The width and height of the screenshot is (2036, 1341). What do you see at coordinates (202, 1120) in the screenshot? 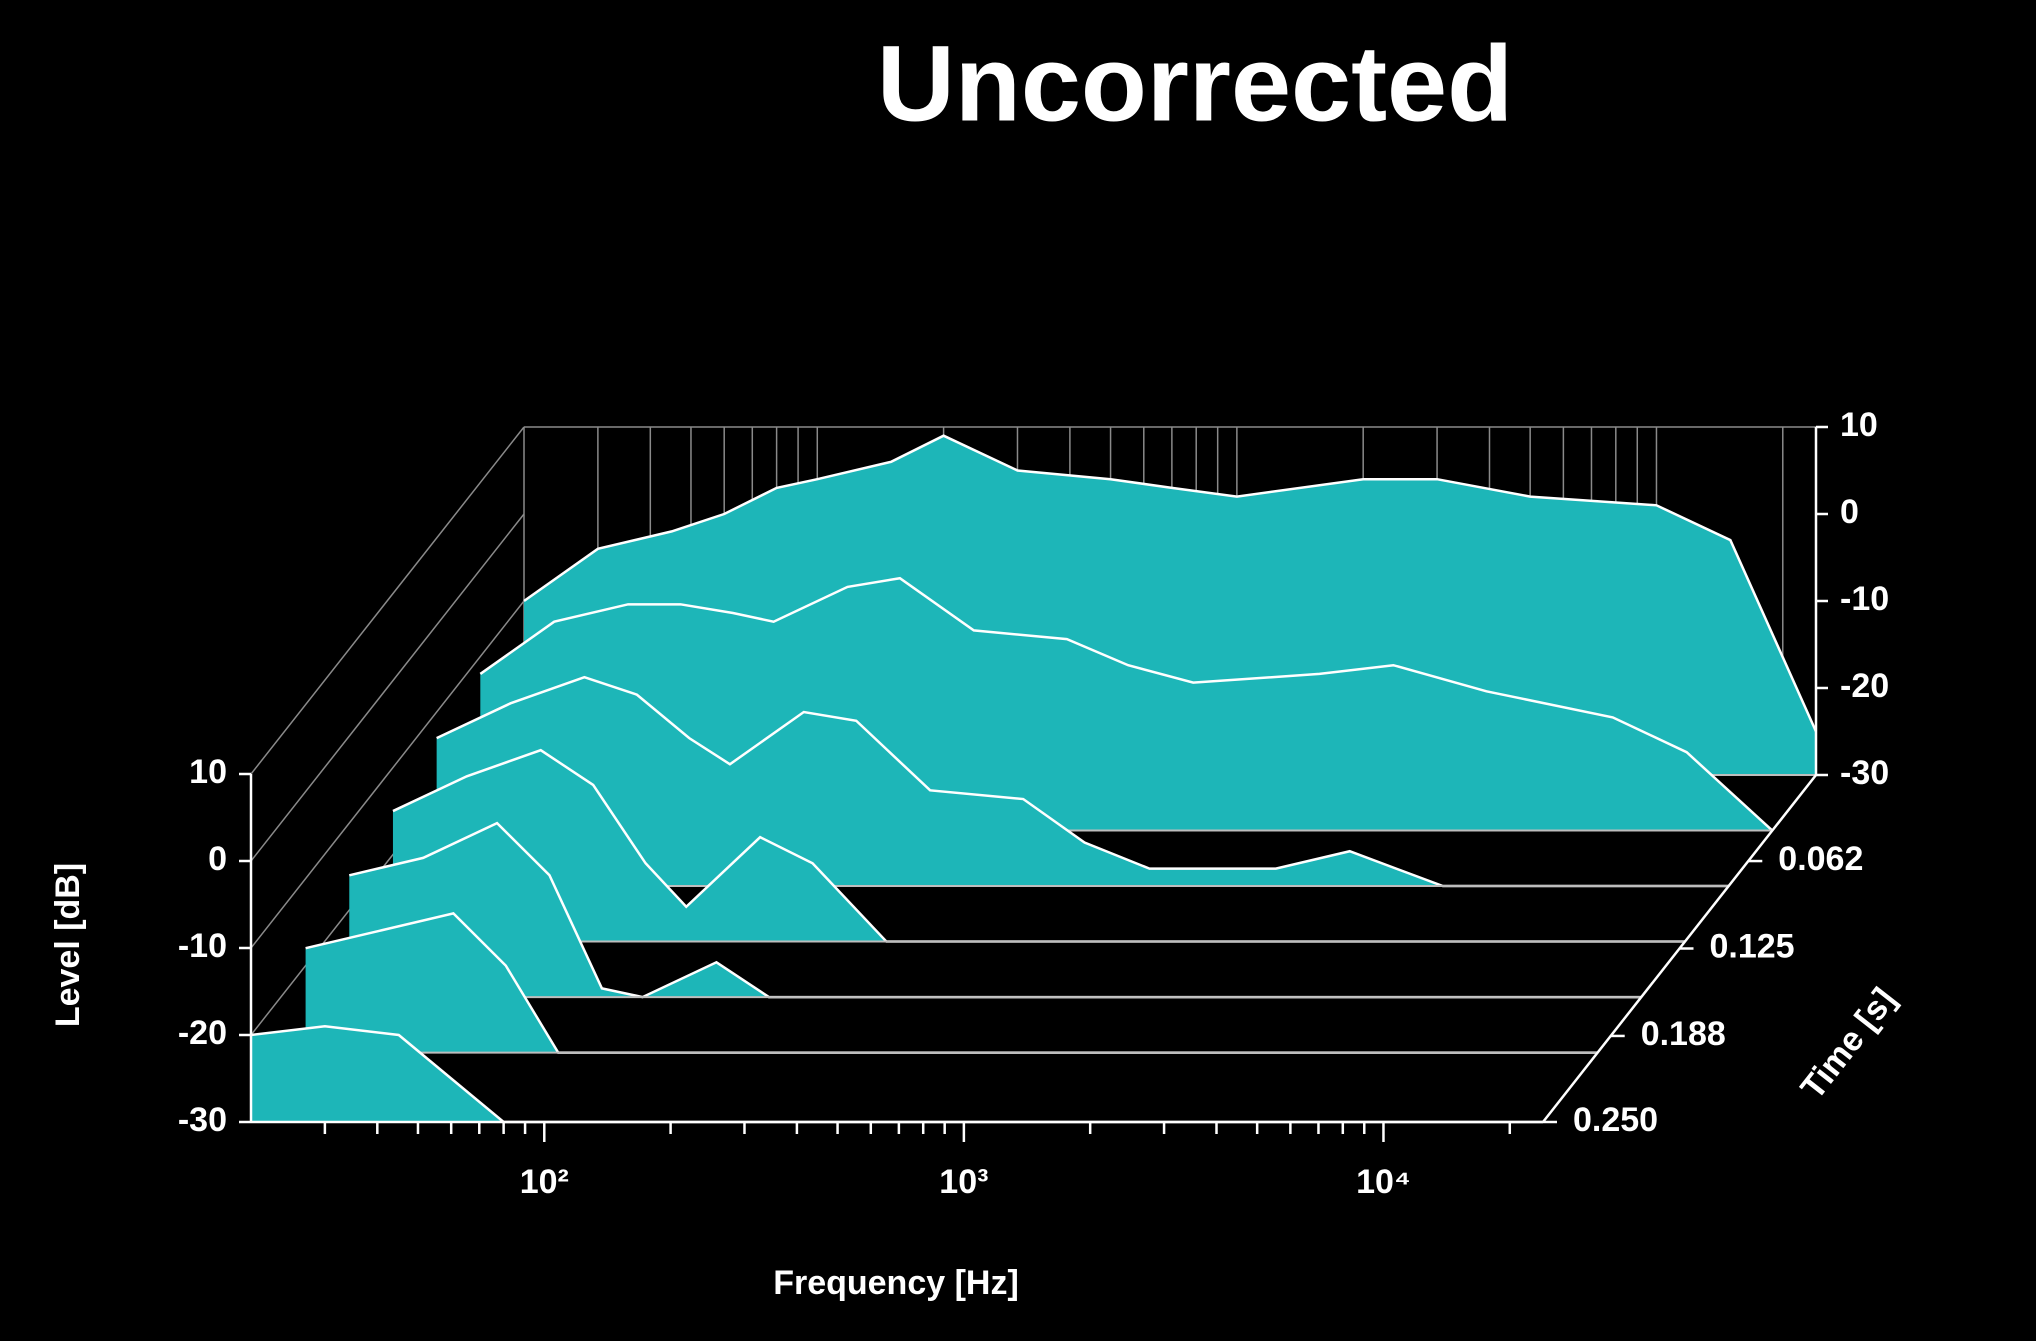
I see `y-tick-label: -30` at bounding box center [202, 1120].